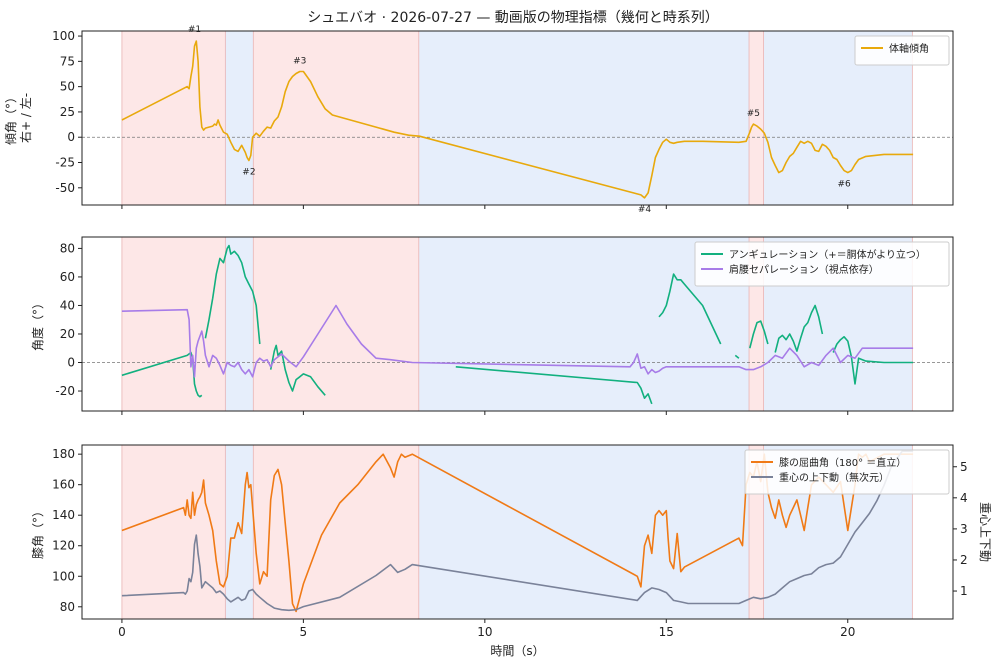 Image resolution: width=995 pixels, height=667 pixels. Describe the element at coordinates (834, 477) in the screenshot. I see `legend-label-1: 重心の上下動（無次元）` at that location.